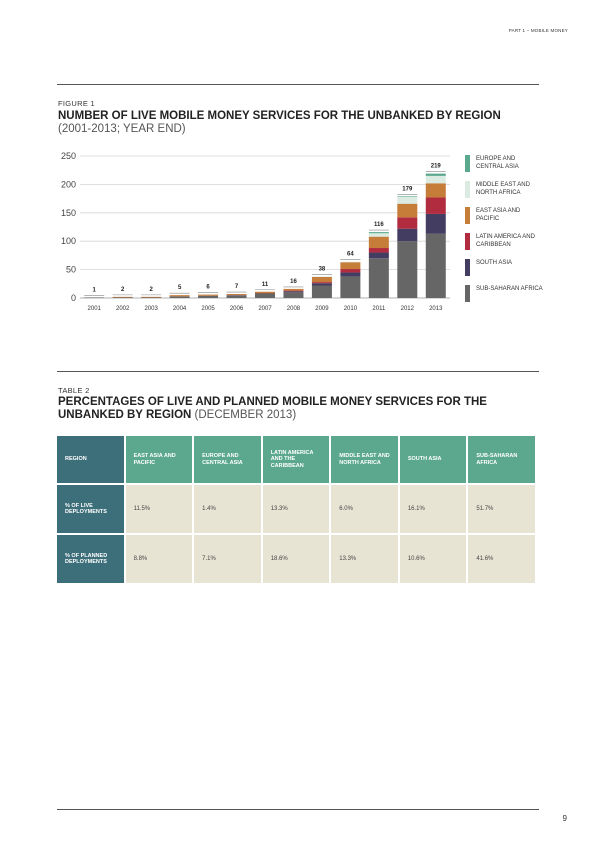 This screenshot has height=842, width=595. What do you see at coordinates (322, 309) in the screenshot?
I see `x-tick-label: 2009` at bounding box center [322, 309].